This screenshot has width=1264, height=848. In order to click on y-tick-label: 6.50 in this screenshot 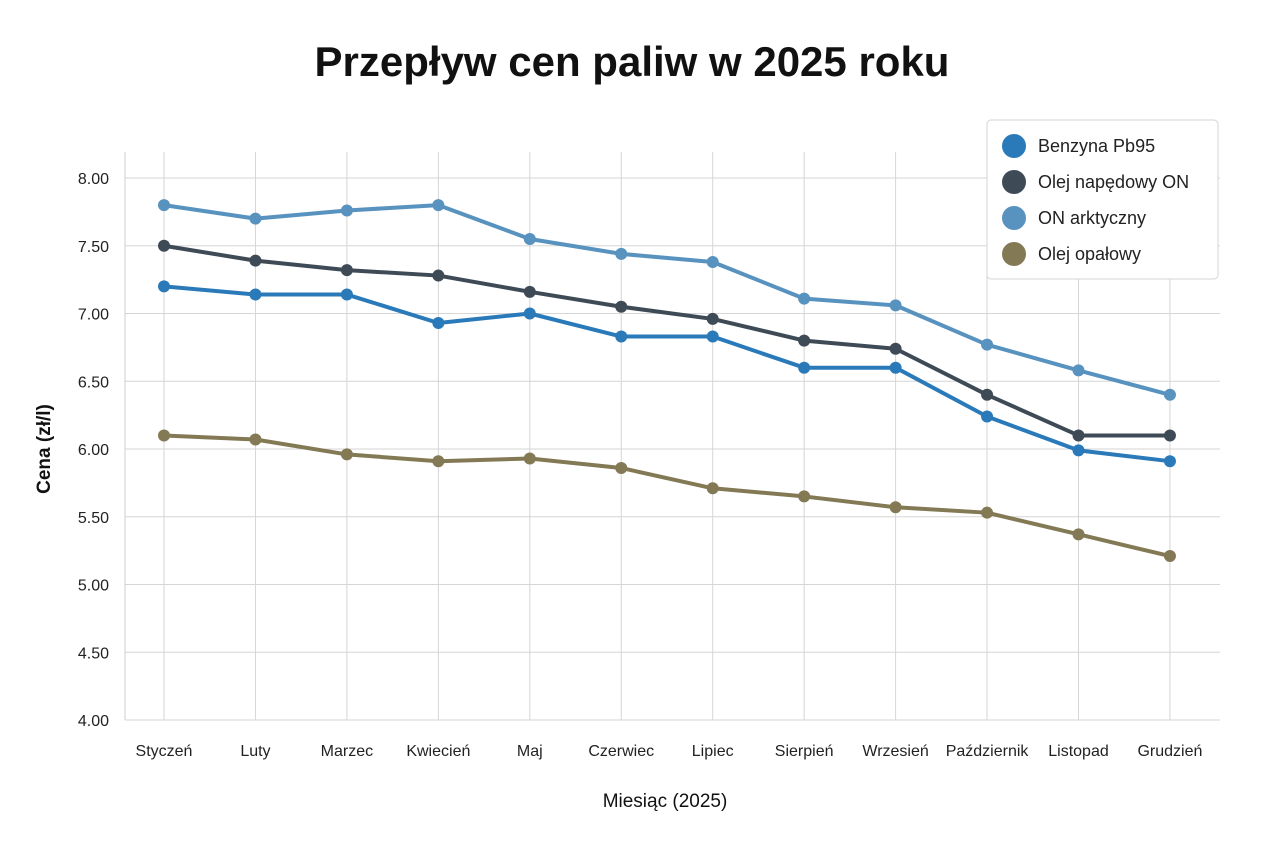, I will do `click(93, 382)`.